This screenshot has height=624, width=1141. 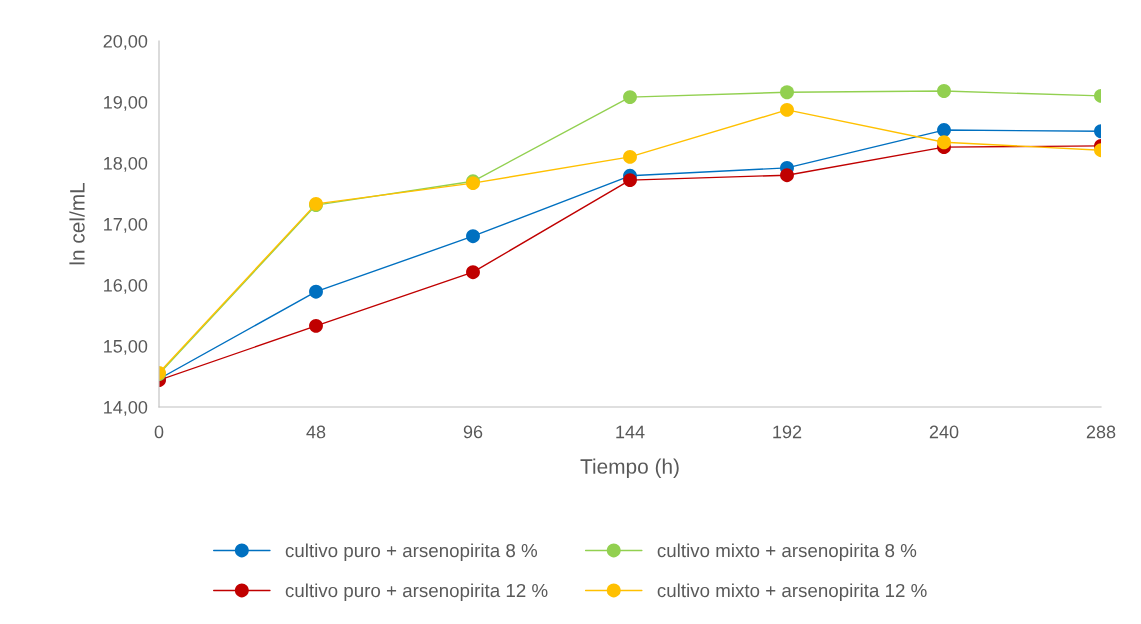 What do you see at coordinates (787, 552) in the screenshot?
I see `legend-label: cultivo mixto + arsenopirita 8 %` at bounding box center [787, 552].